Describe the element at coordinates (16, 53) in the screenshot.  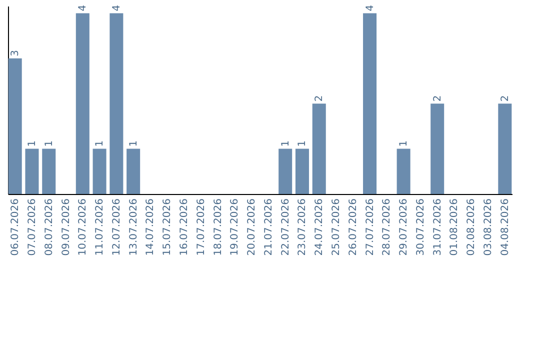
I see `data-label: 3` at that location.